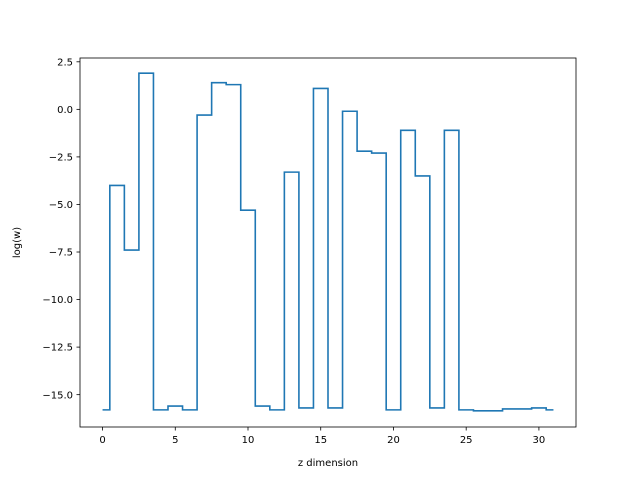 This screenshot has height=480, width=640. What do you see at coordinates (248, 440) in the screenshot?
I see `x-tick-label: 10` at bounding box center [248, 440].